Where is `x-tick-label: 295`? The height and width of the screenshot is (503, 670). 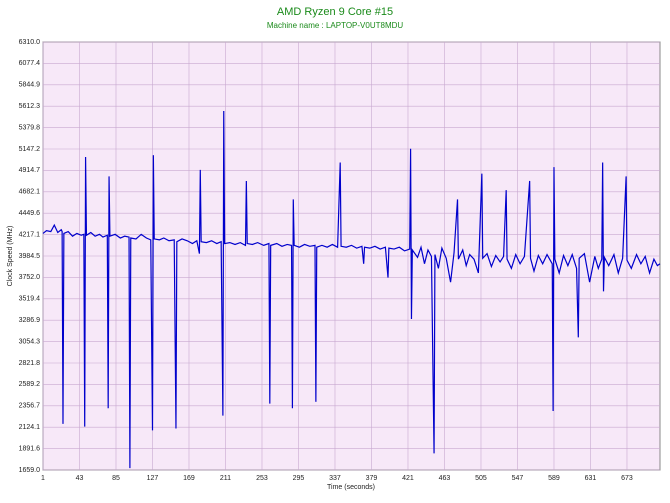 x-tick-label: 295 is located at coordinates (299, 478).